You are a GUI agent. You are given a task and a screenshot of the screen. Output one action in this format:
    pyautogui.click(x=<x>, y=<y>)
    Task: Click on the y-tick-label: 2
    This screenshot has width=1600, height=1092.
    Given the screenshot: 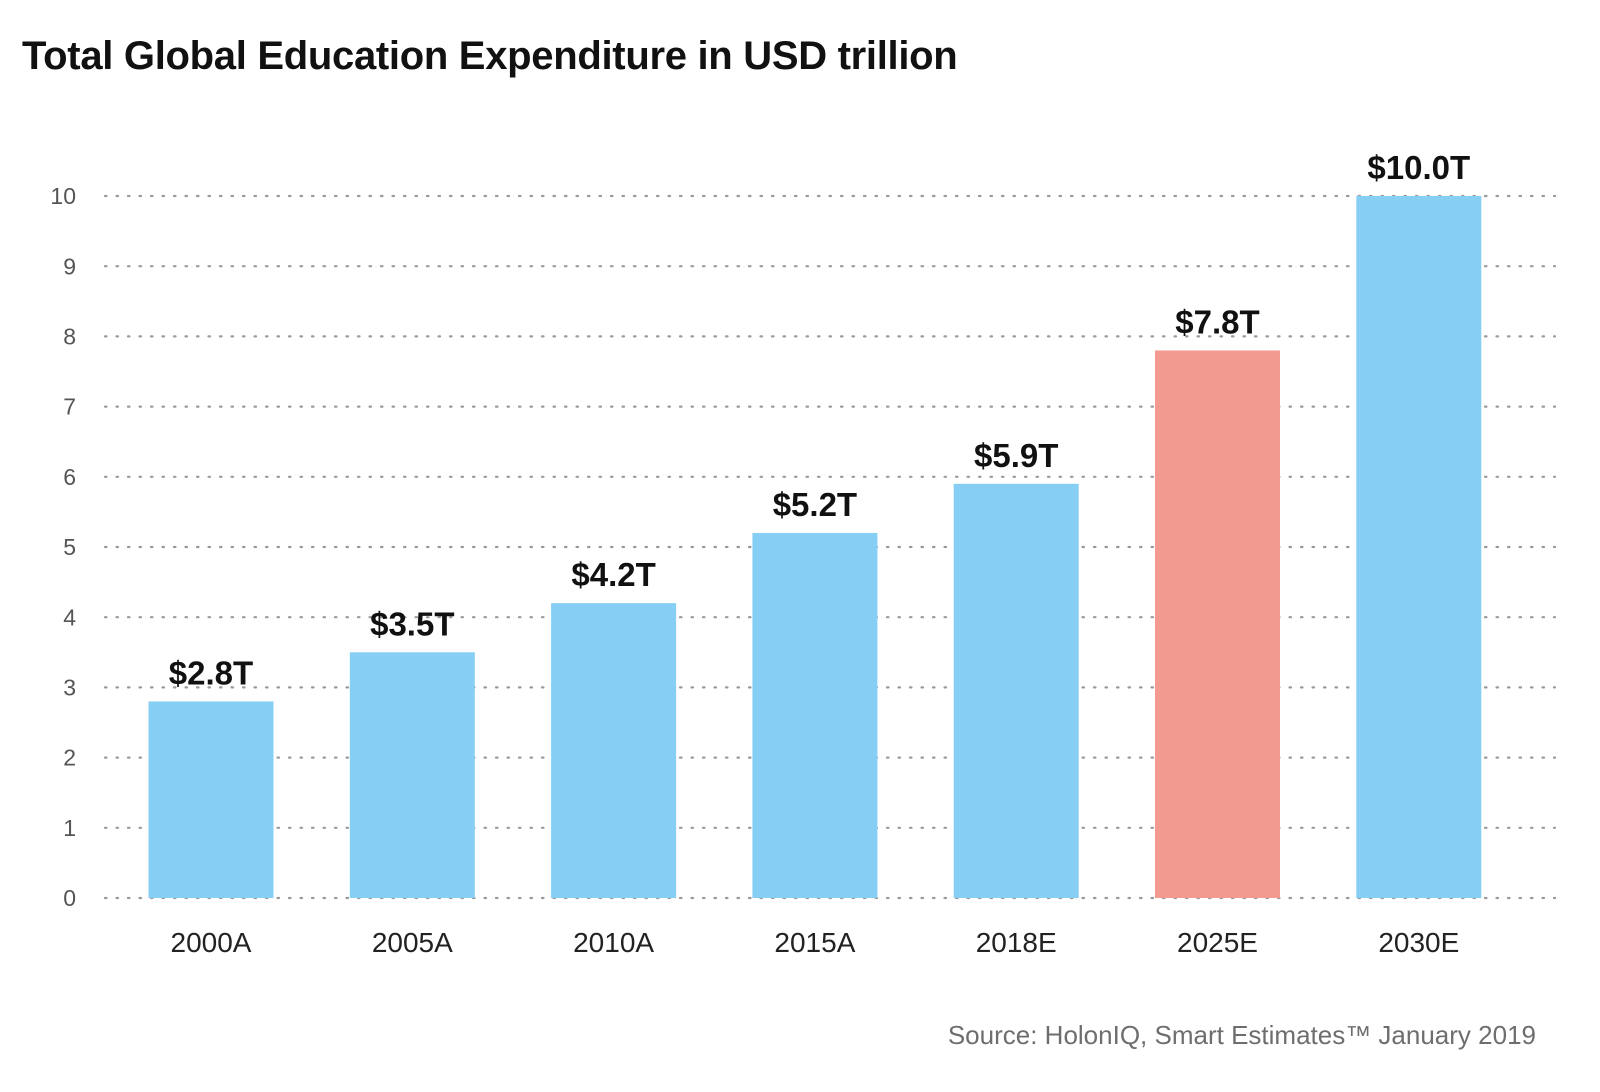 What is the action you would take?
    pyautogui.click(x=69, y=758)
    